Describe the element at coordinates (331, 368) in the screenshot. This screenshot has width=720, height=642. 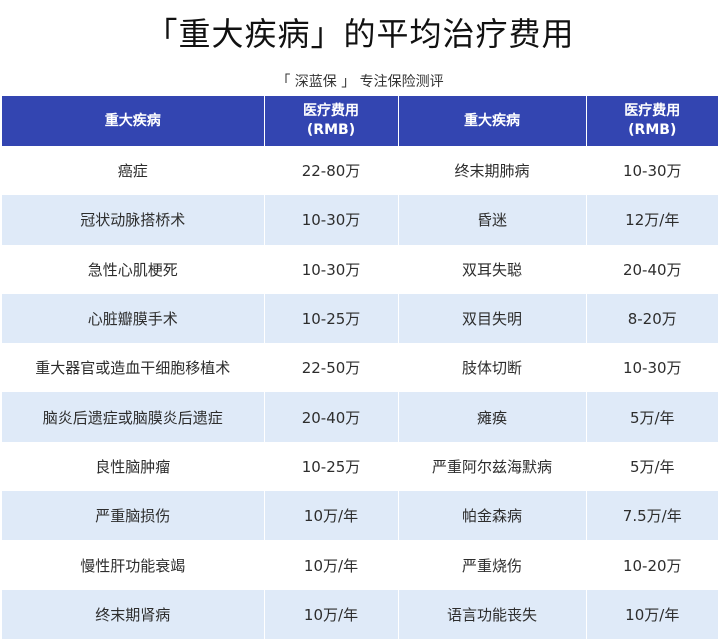
I see `cost-cell: 22-50万` at that location.